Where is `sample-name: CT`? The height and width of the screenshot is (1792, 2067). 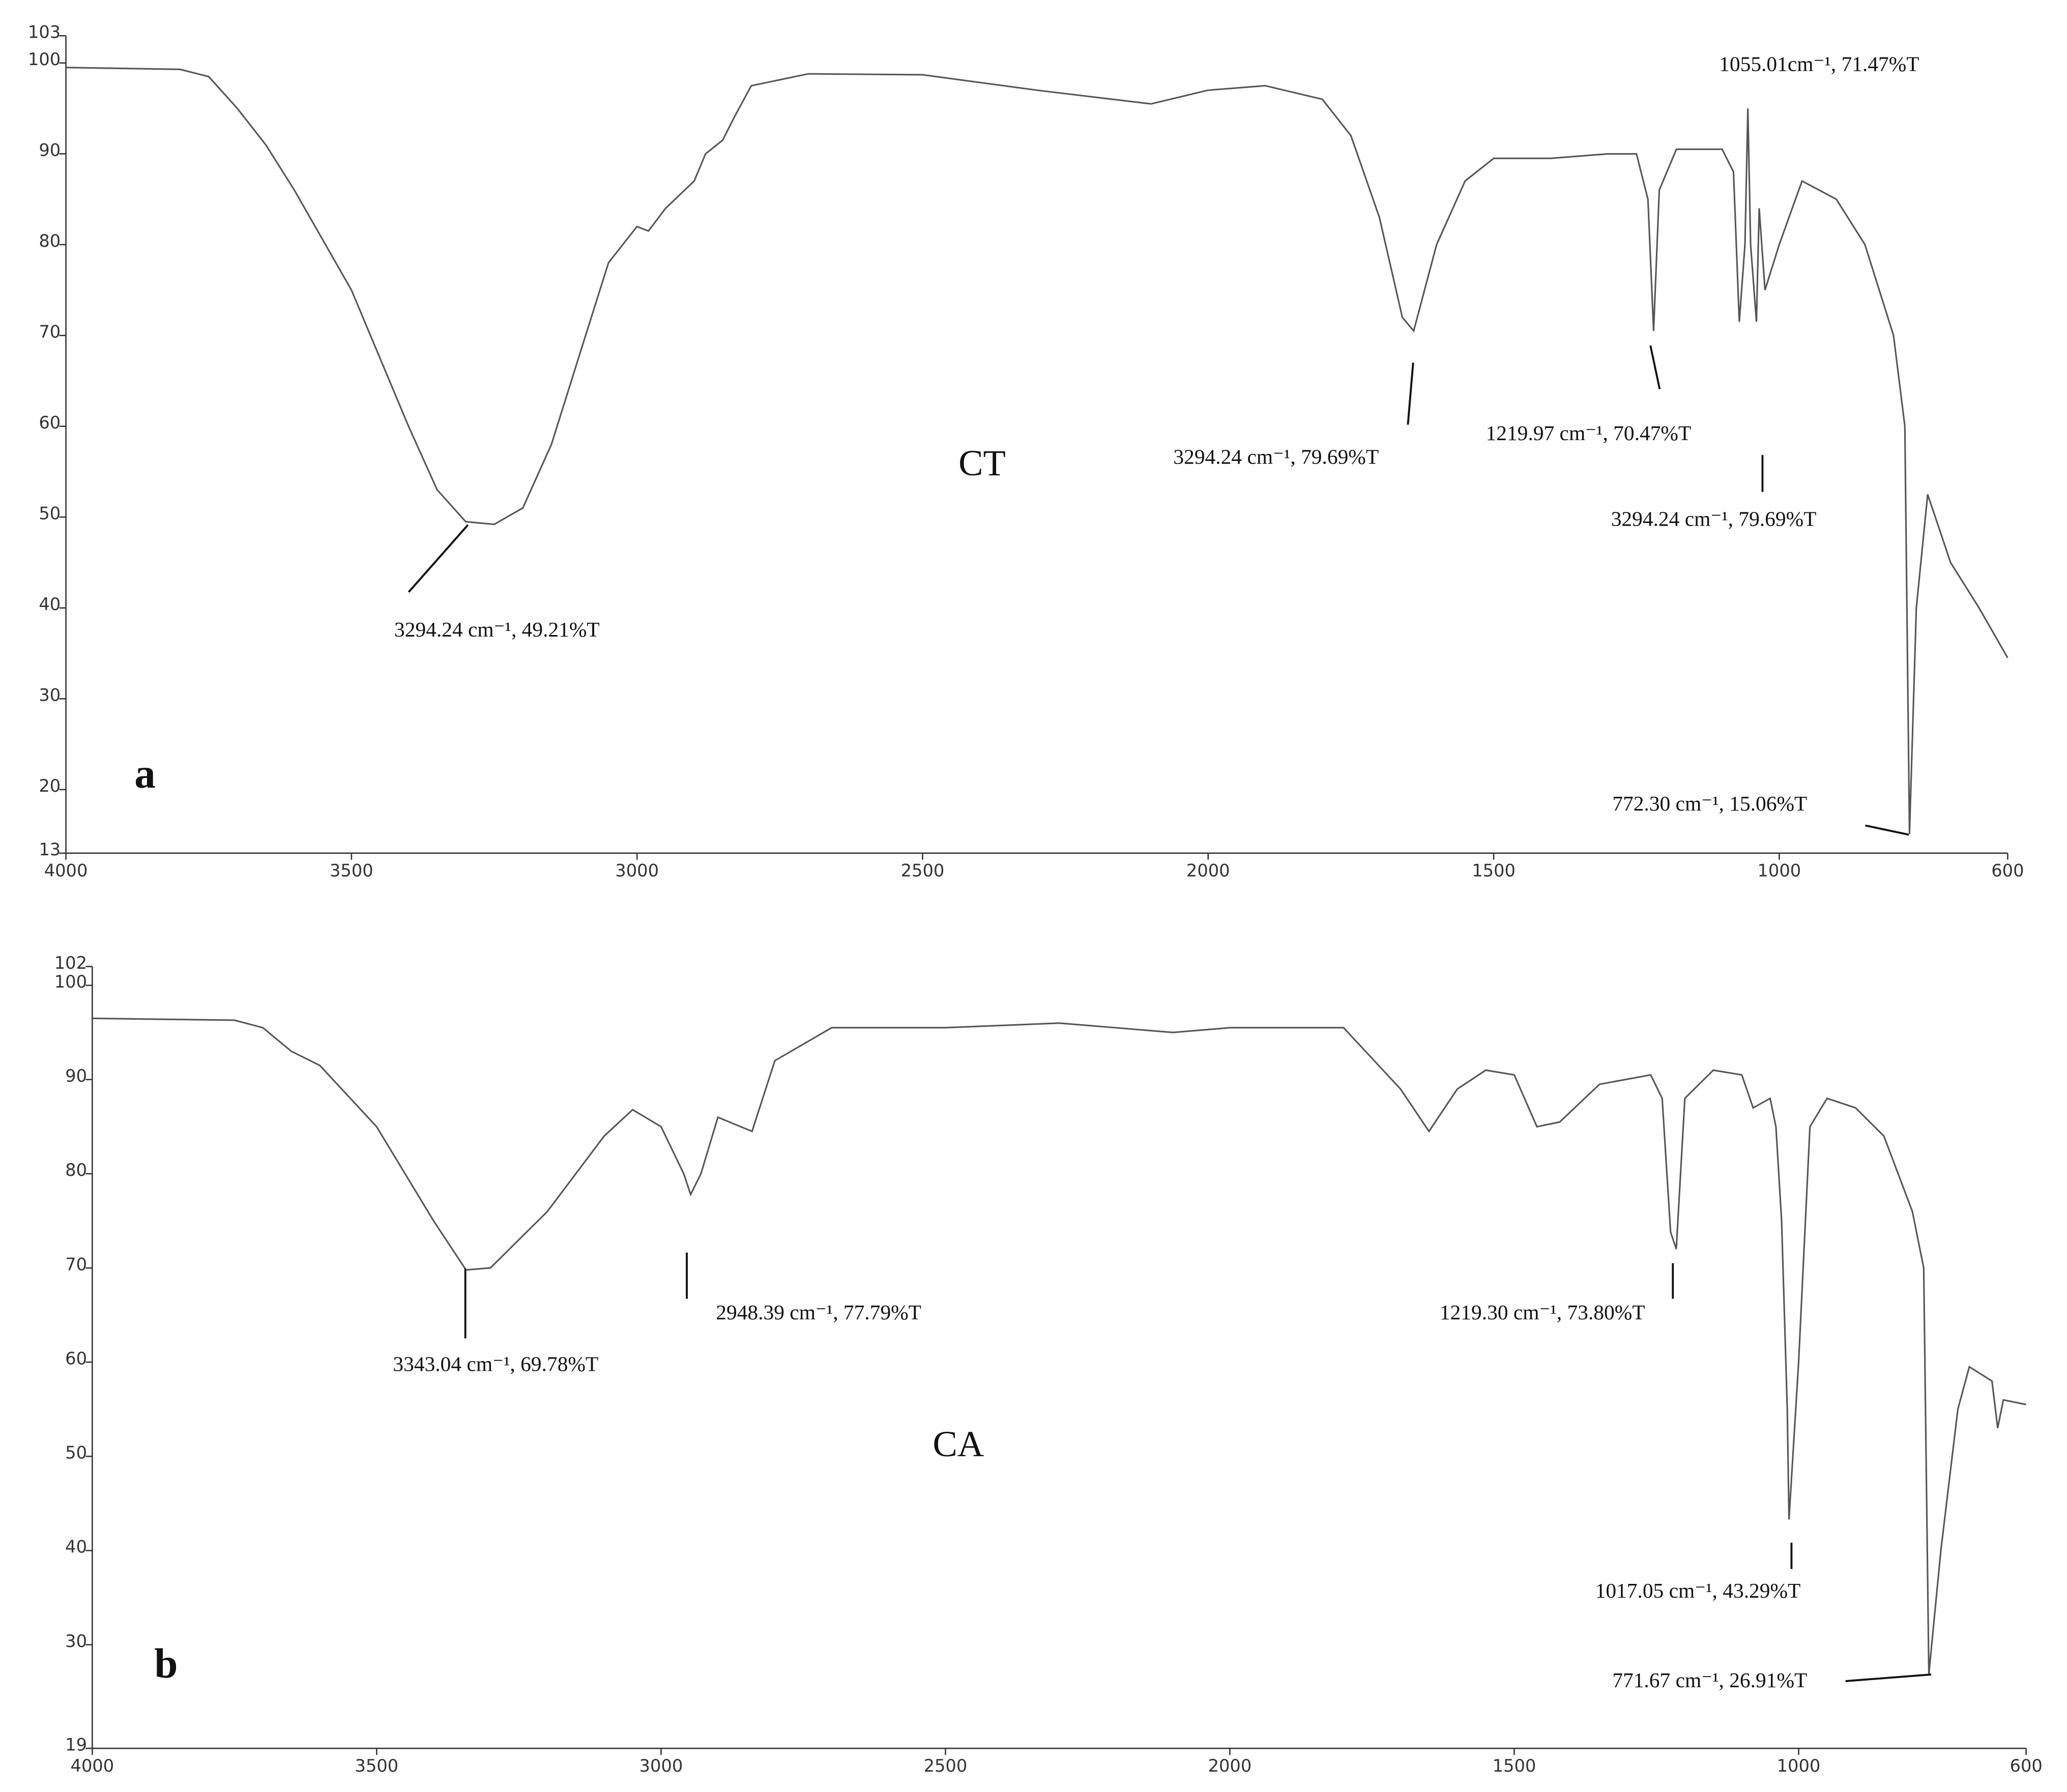
sample-name: CT is located at coordinates (982, 462).